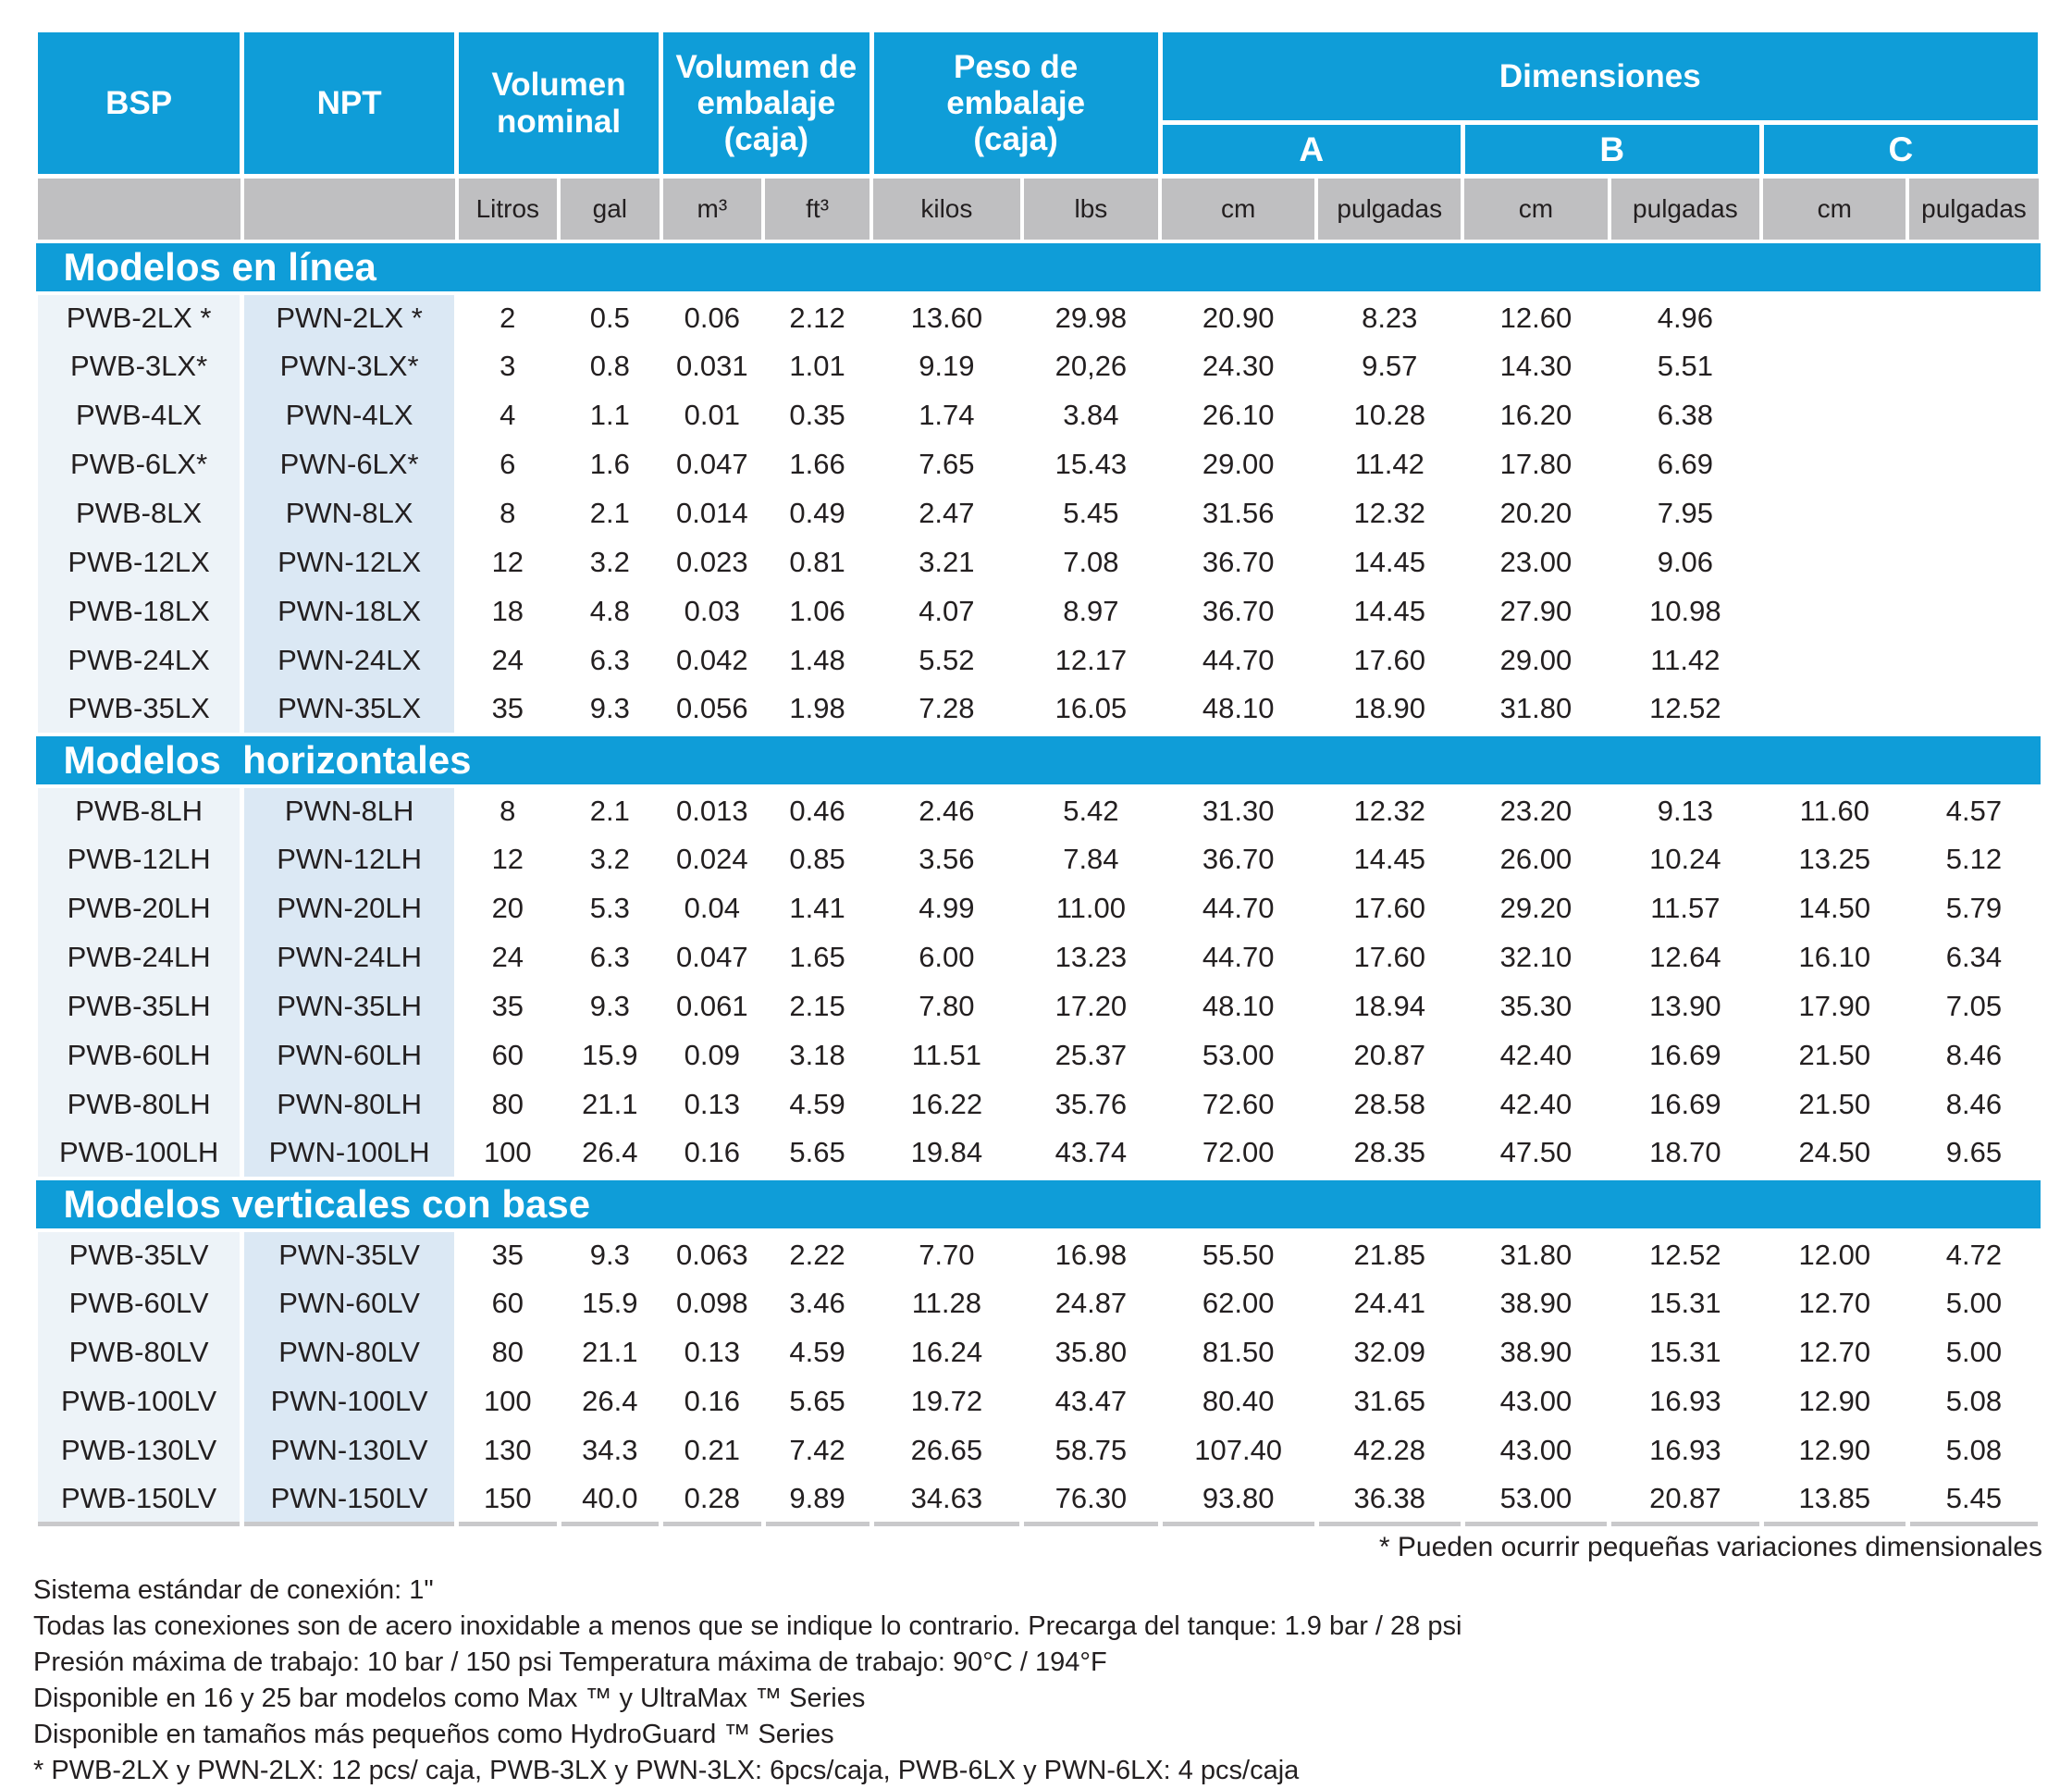 The height and width of the screenshot is (1789, 2072). What do you see at coordinates (610, 208) in the screenshot?
I see `unit-gal: gal` at bounding box center [610, 208].